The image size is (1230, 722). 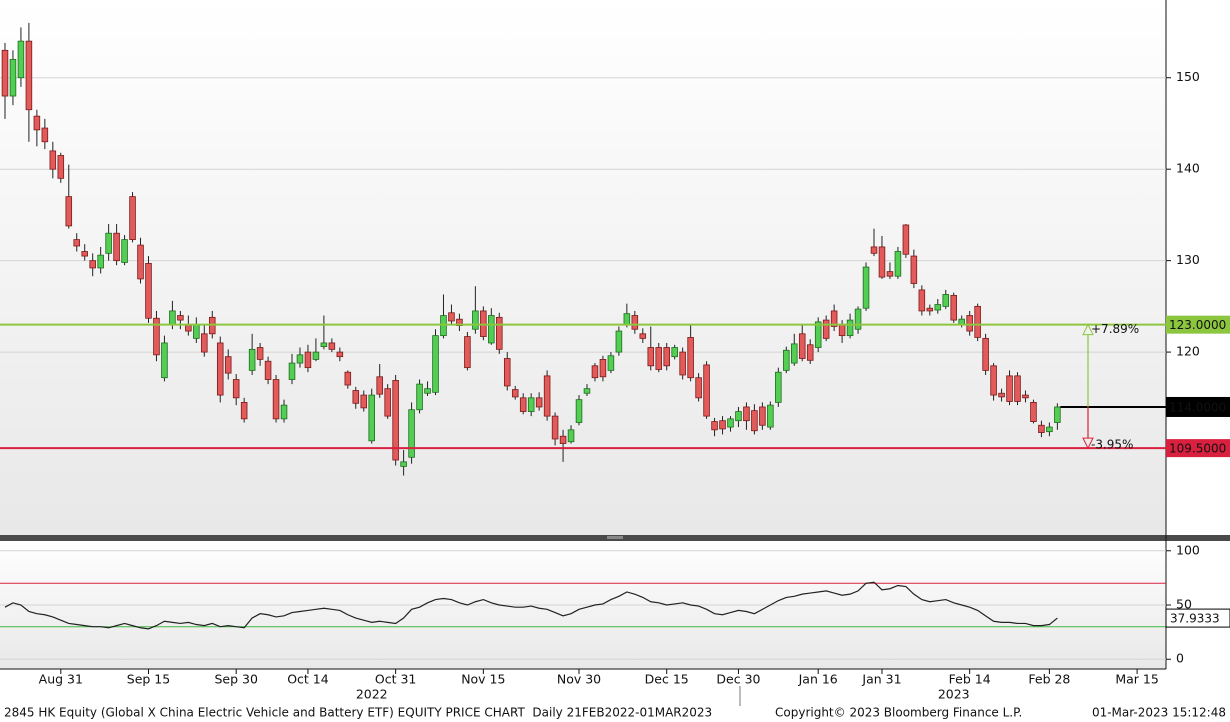 I want to click on last-price-box, so click(x=1198, y=406).